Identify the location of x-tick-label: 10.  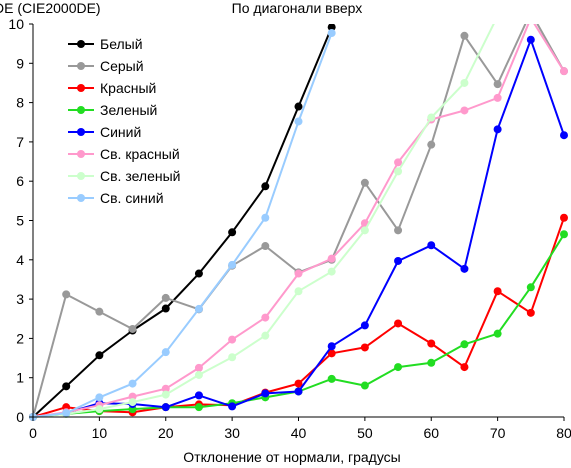
(100, 433).